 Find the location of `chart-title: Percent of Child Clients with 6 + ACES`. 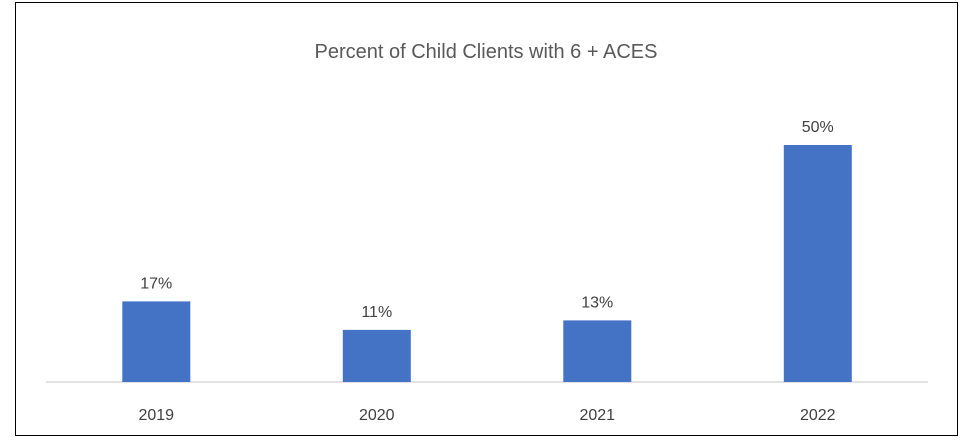

chart-title: Percent of Child Clients with 6 + ACES is located at coordinates (486, 52).